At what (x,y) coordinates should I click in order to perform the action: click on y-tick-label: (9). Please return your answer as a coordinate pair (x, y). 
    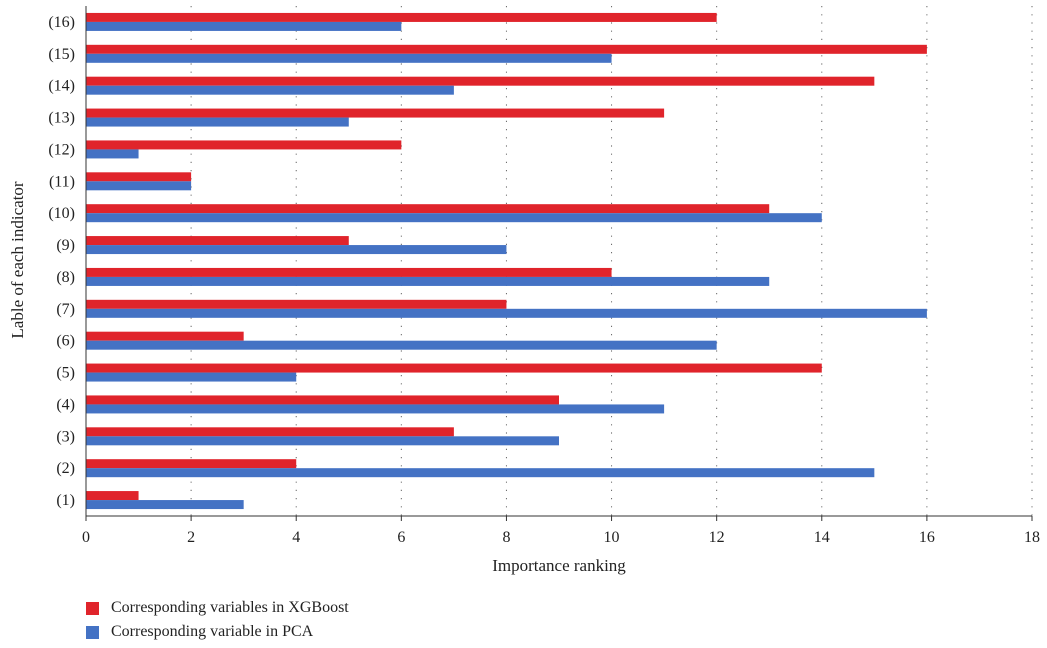
    Looking at the image, I should click on (65, 245).